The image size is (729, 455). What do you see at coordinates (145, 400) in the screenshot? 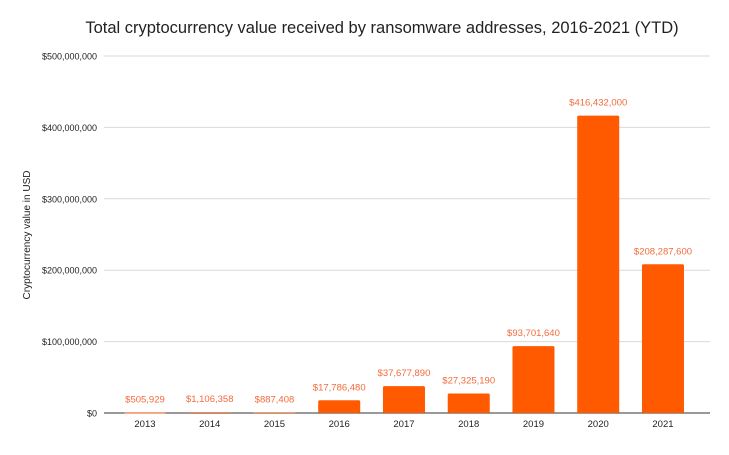
I see `data-label: $505,929` at bounding box center [145, 400].